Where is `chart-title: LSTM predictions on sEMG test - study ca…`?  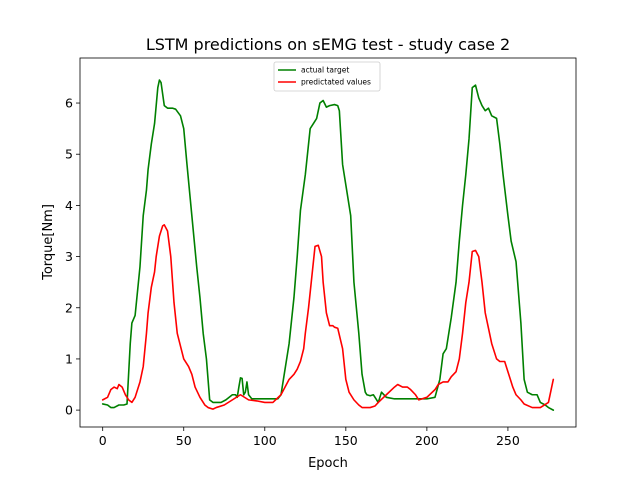 chart-title: LSTM predictions on sEMG test - study ca… is located at coordinates (328, 44).